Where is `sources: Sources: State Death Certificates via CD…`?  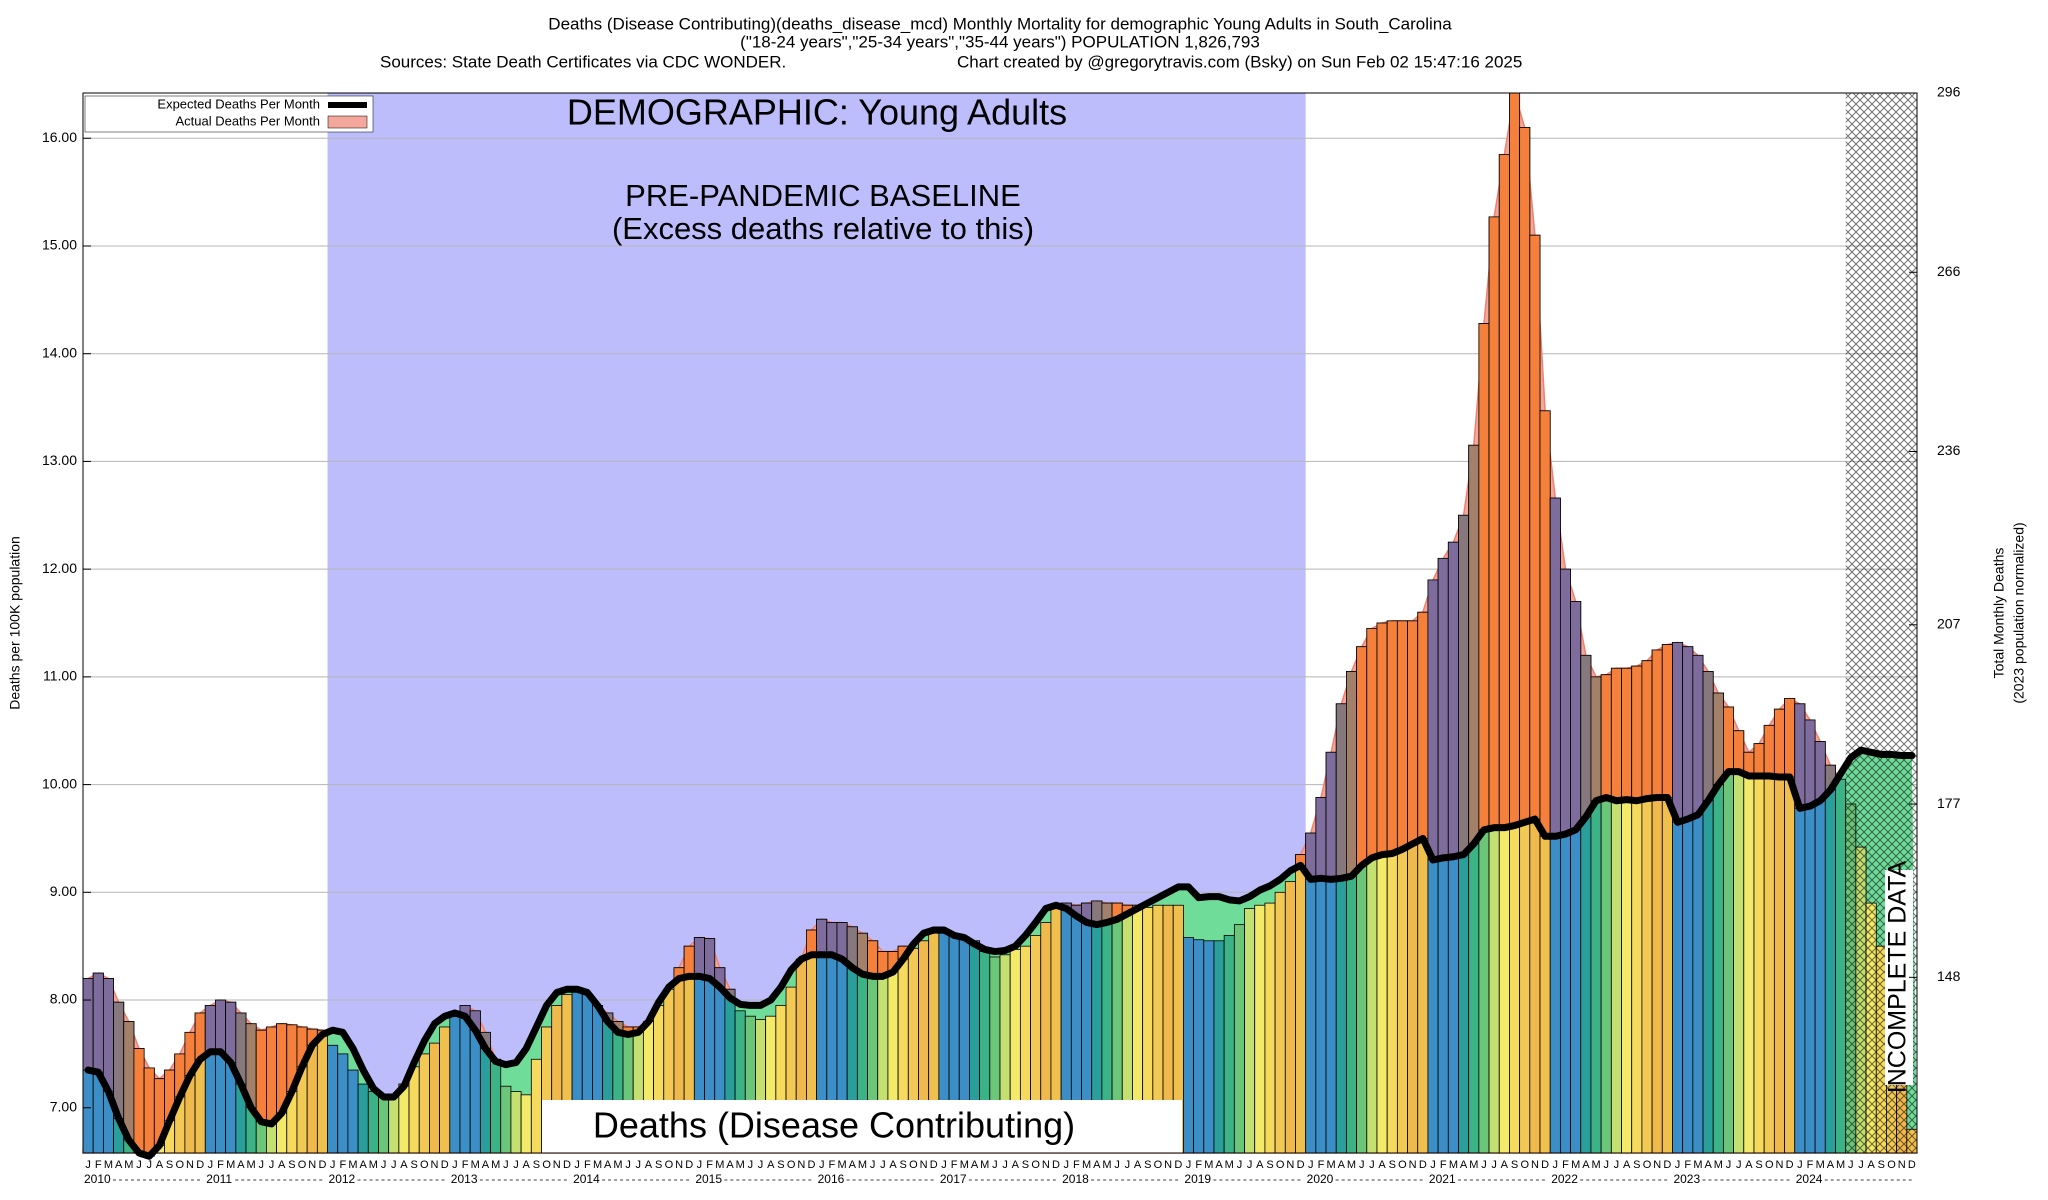
sources: Sources: State Death Certificates via CD… is located at coordinates (583, 61).